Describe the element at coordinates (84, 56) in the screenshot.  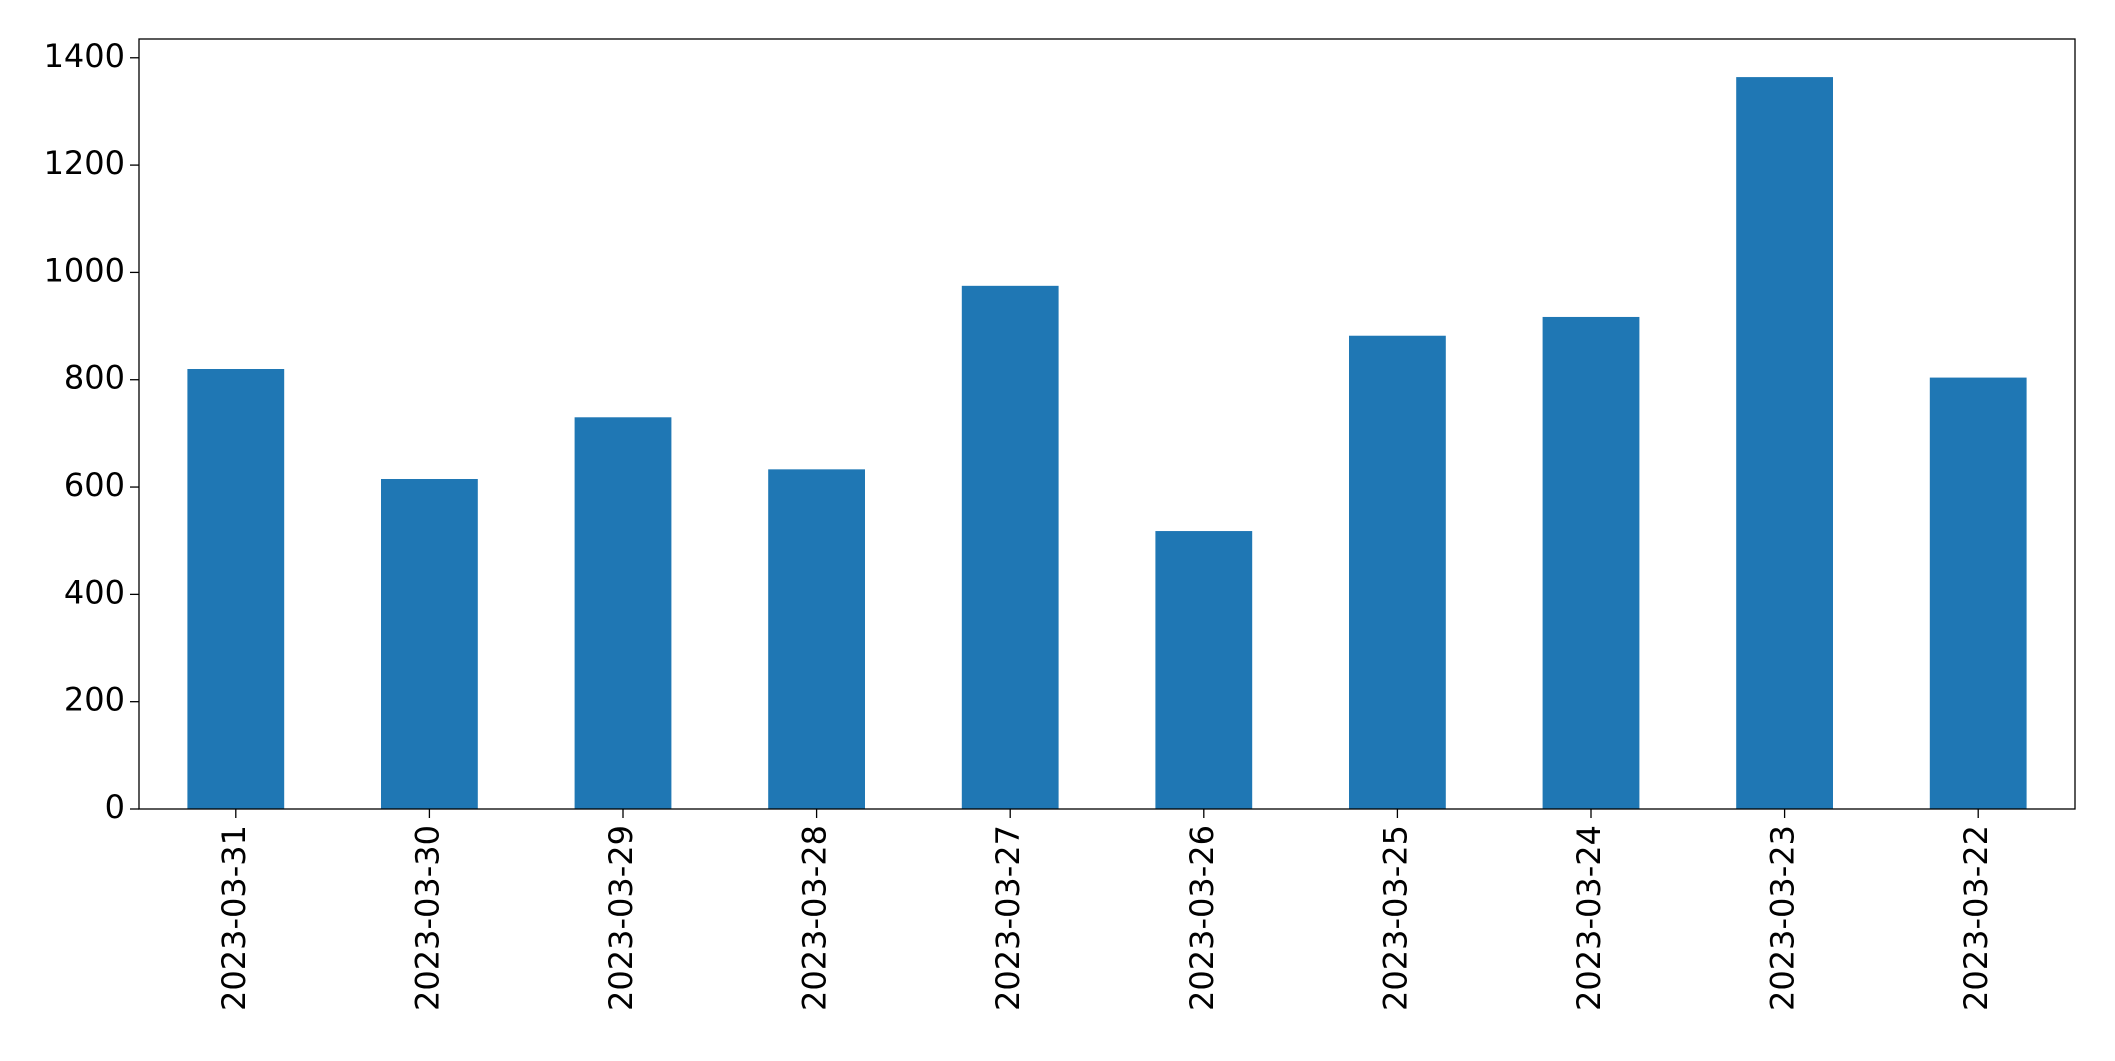
I see `y-tick-label: 1400` at that location.